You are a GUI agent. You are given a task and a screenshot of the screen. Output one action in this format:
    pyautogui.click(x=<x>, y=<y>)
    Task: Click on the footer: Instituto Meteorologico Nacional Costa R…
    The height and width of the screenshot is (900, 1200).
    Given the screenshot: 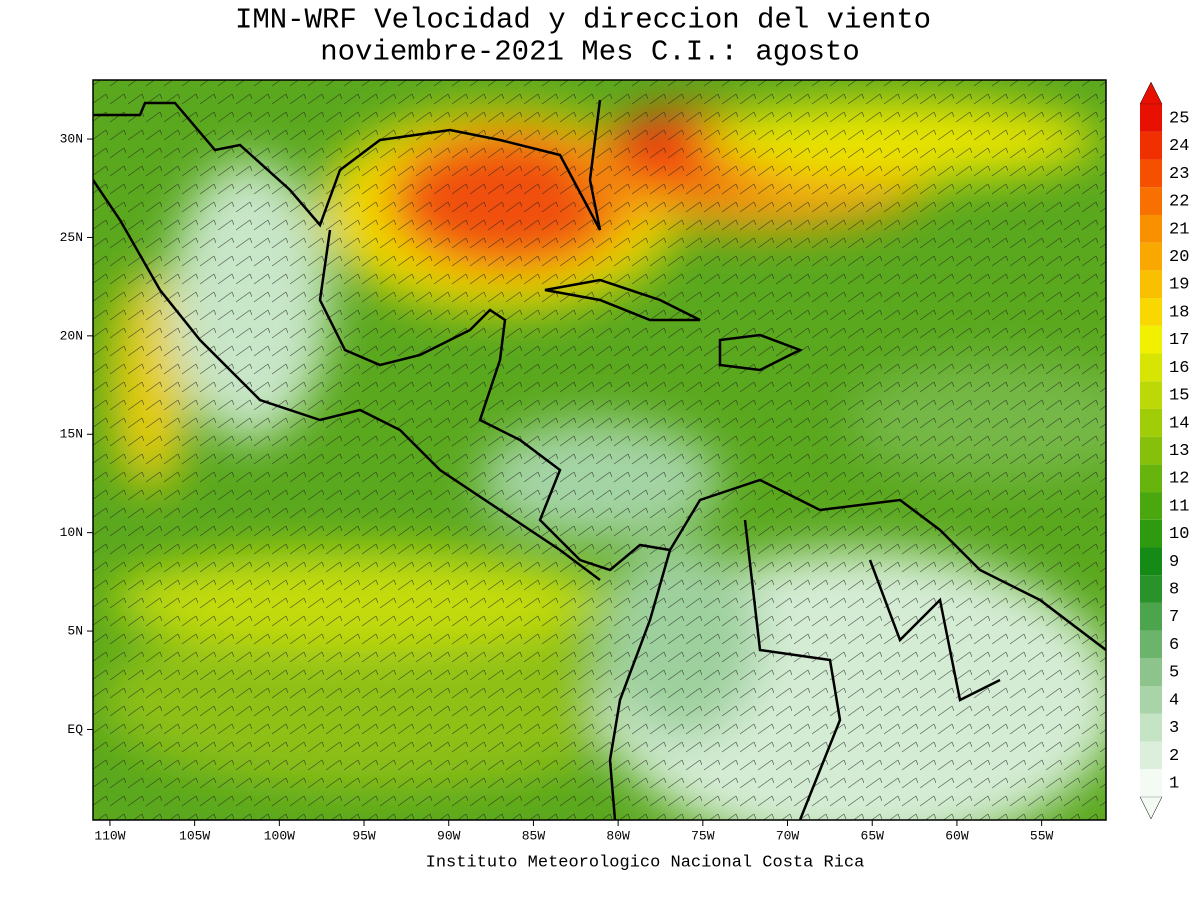 What is the action you would take?
    pyautogui.click(x=645, y=862)
    